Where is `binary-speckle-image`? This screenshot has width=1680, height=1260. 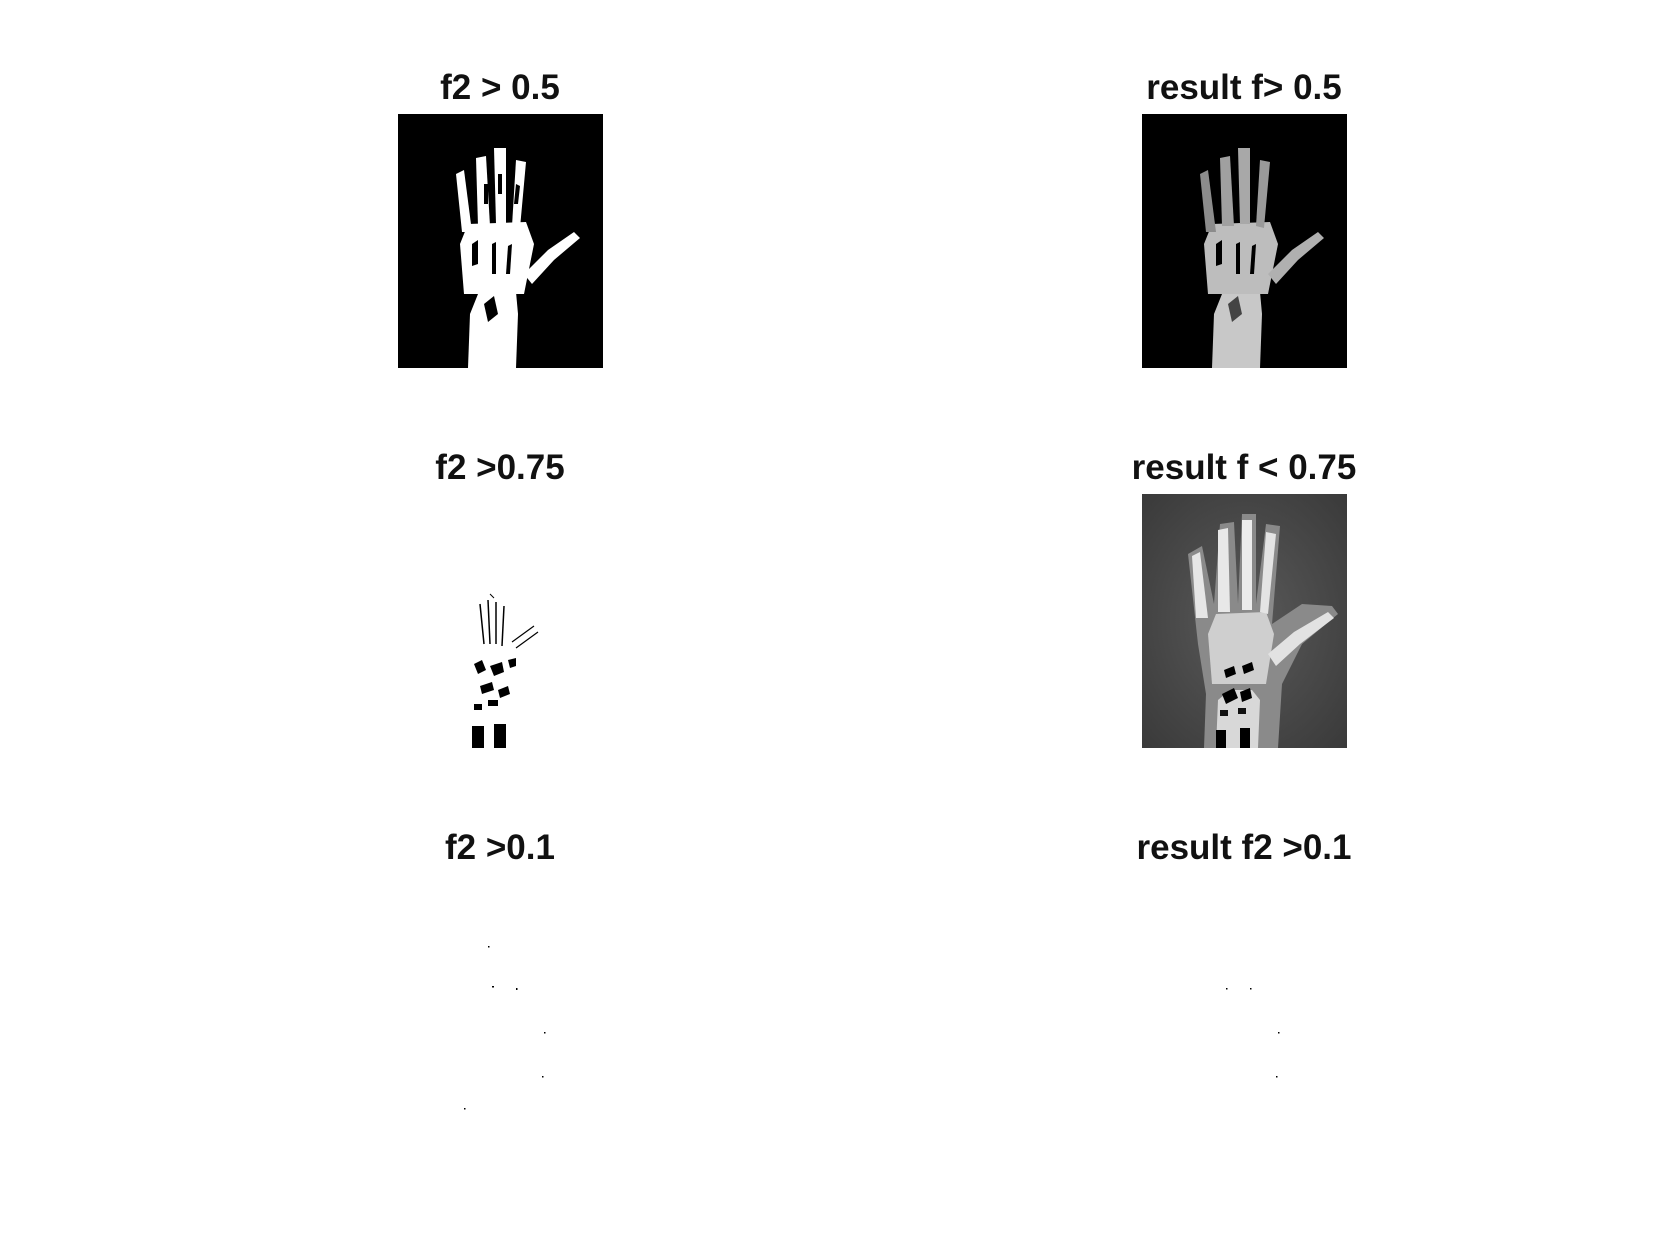 binary-speckle-image is located at coordinates (500, 1001).